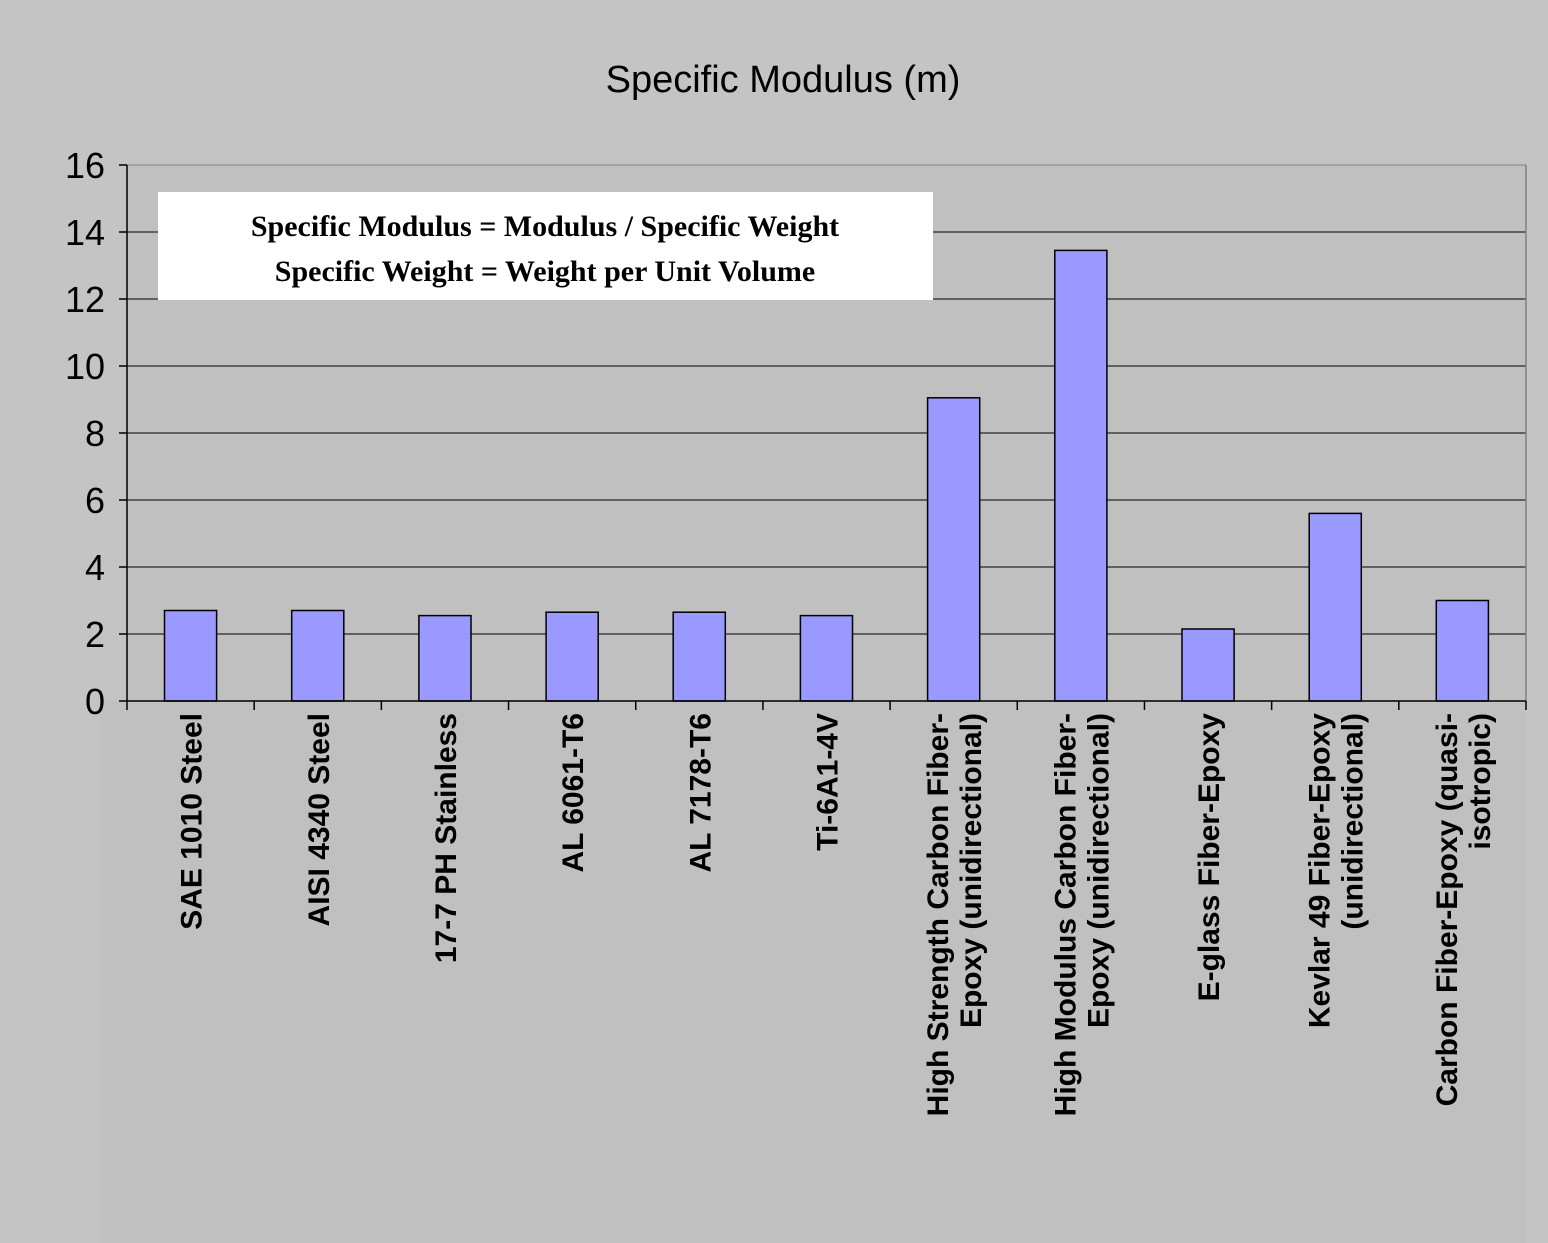 Image resolution: width=1548 pixels, height=1243 pixels. I want to click on y-tick-label: 2, so click(95, 634).